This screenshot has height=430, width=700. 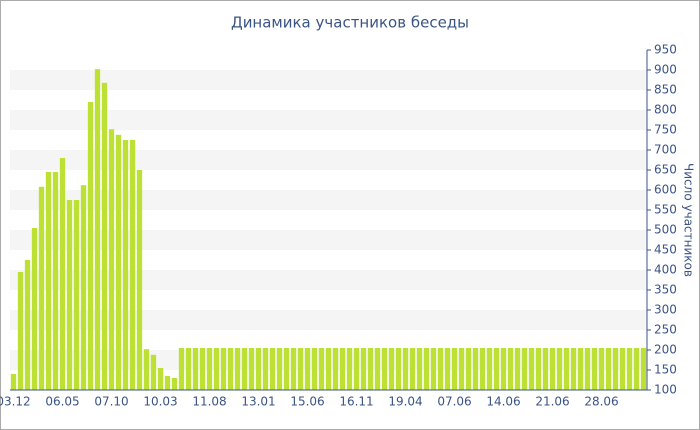 What do you see at coordinates (111, 402) in the screenshot?
I see `x-tick-label: 07.10` at bounding box center [111, 402].